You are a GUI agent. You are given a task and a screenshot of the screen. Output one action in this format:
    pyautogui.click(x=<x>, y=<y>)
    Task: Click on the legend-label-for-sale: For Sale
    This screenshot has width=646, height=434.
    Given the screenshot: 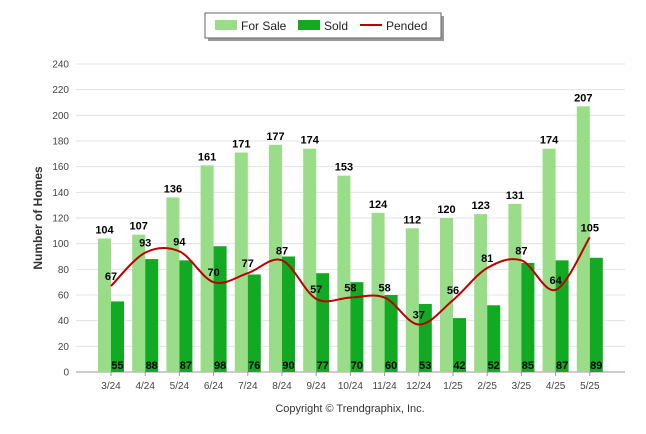 What is the action you would take?
    pyautogui.click(x=264, y=26)
    